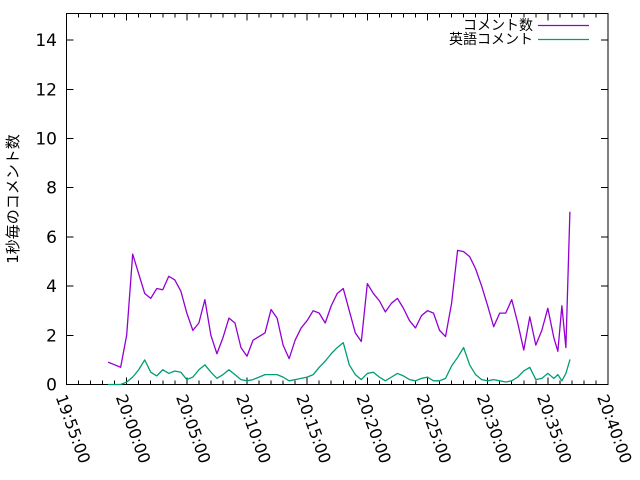 This screenshot has width=640, height=480. Describe the element at coordinates (46, 41) in the screenshot. I see `y-tick-label: 14` at that location.